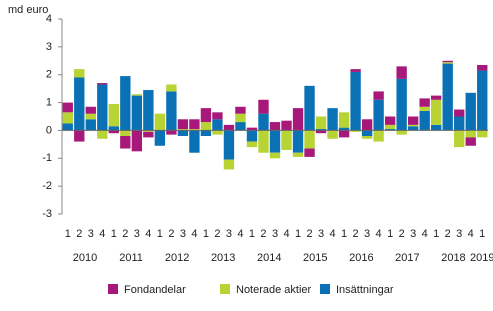 Image resolution: width=493 pixels, height=311 pixels. I want to click on y-tick-label: 3, so click(49, 47).